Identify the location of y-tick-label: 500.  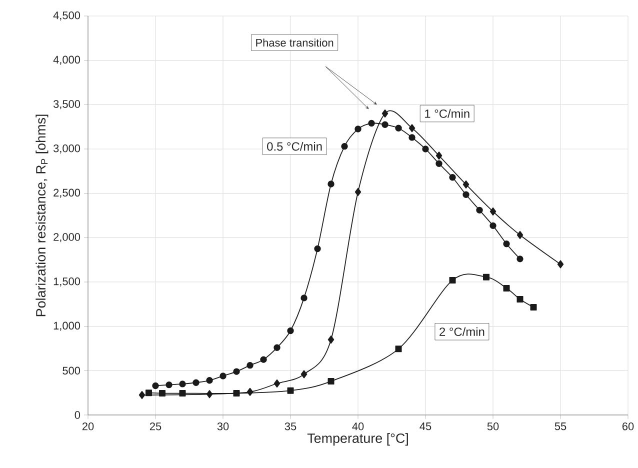
(71, 370).